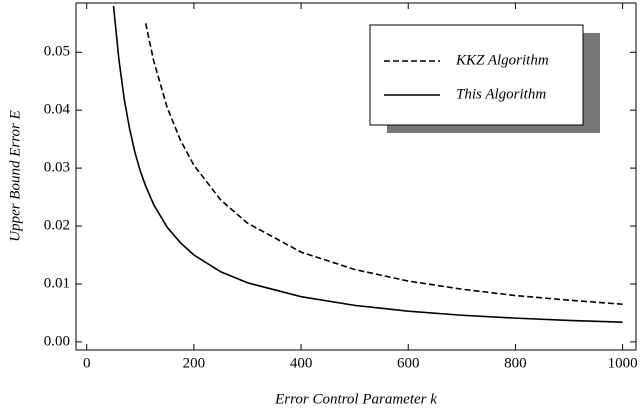 Image resolution: width=640 pixels, height=410 pixels. I want to click on y-tick-label: 0.01, so click(57, 283).